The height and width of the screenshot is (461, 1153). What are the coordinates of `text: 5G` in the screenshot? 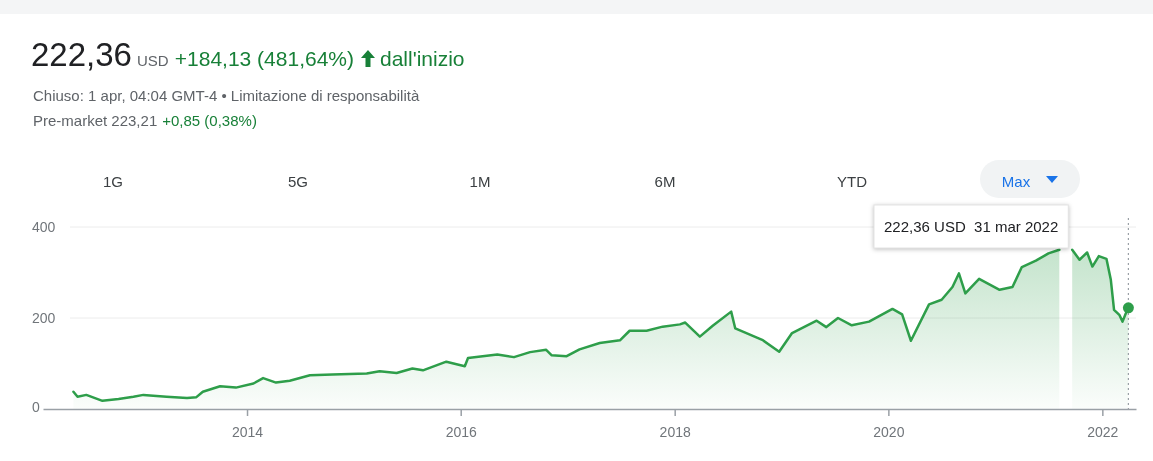 It's located at (298, 181).